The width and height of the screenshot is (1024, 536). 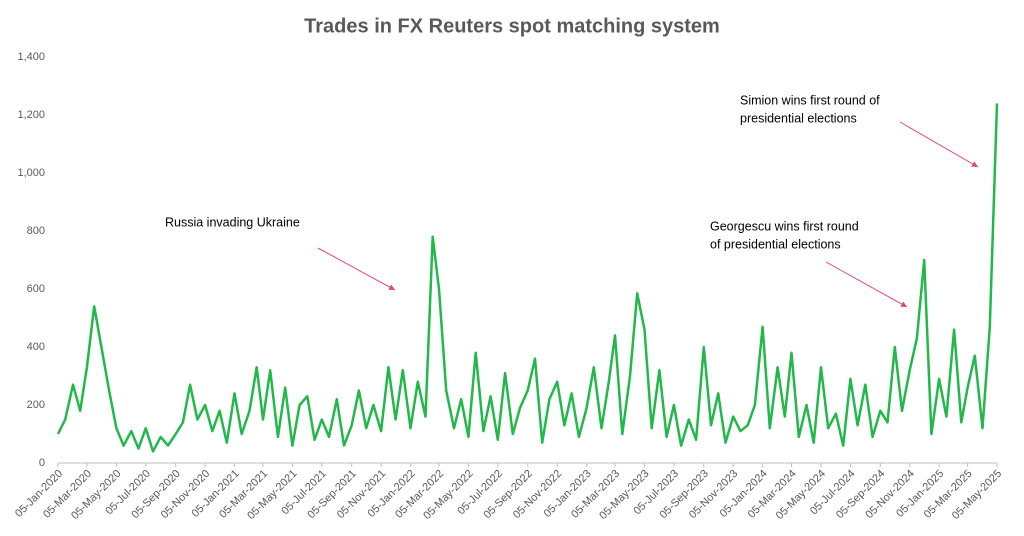 I want to click on annotation: Georgescu wins first round, so click(x=784, y=226).